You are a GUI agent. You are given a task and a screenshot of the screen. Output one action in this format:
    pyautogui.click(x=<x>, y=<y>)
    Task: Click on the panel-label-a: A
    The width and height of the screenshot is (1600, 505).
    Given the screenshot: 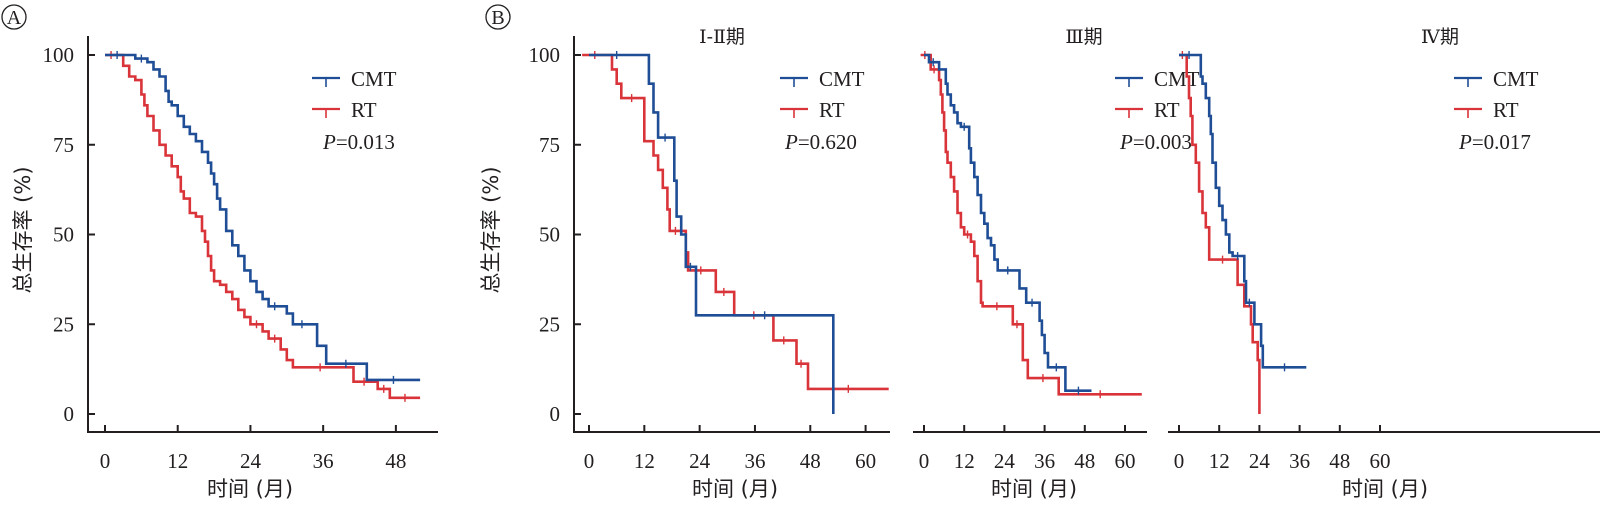 What is the action you would take?
    pyautogui.click(x=14, y=17)
    